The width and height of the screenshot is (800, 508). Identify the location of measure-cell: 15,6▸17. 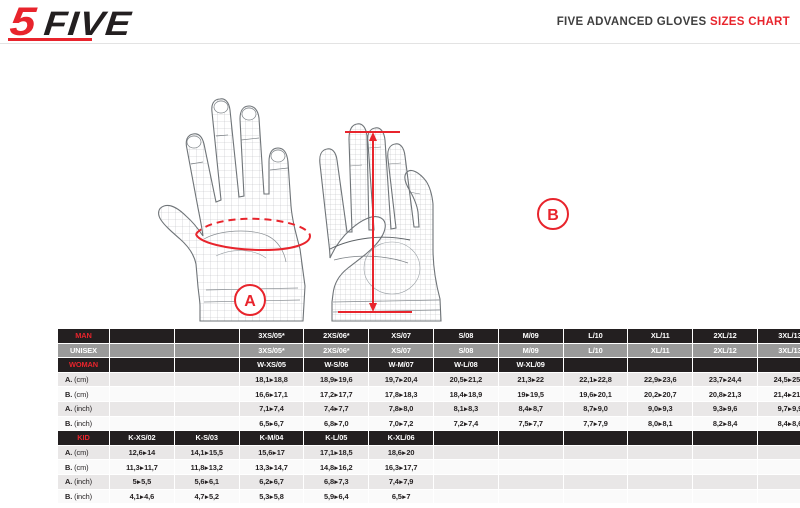
(271, 452).